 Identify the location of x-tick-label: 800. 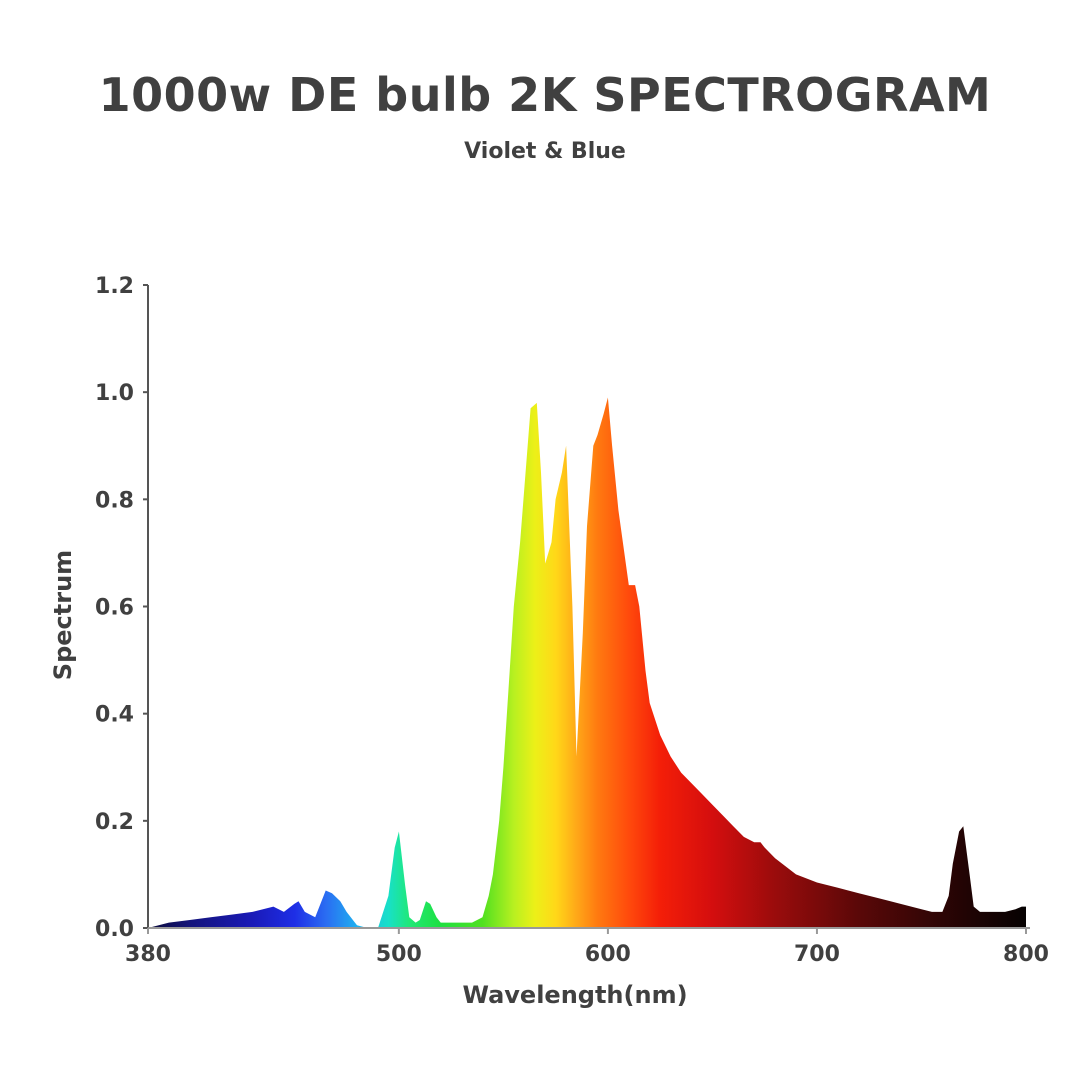
(1026, 954).